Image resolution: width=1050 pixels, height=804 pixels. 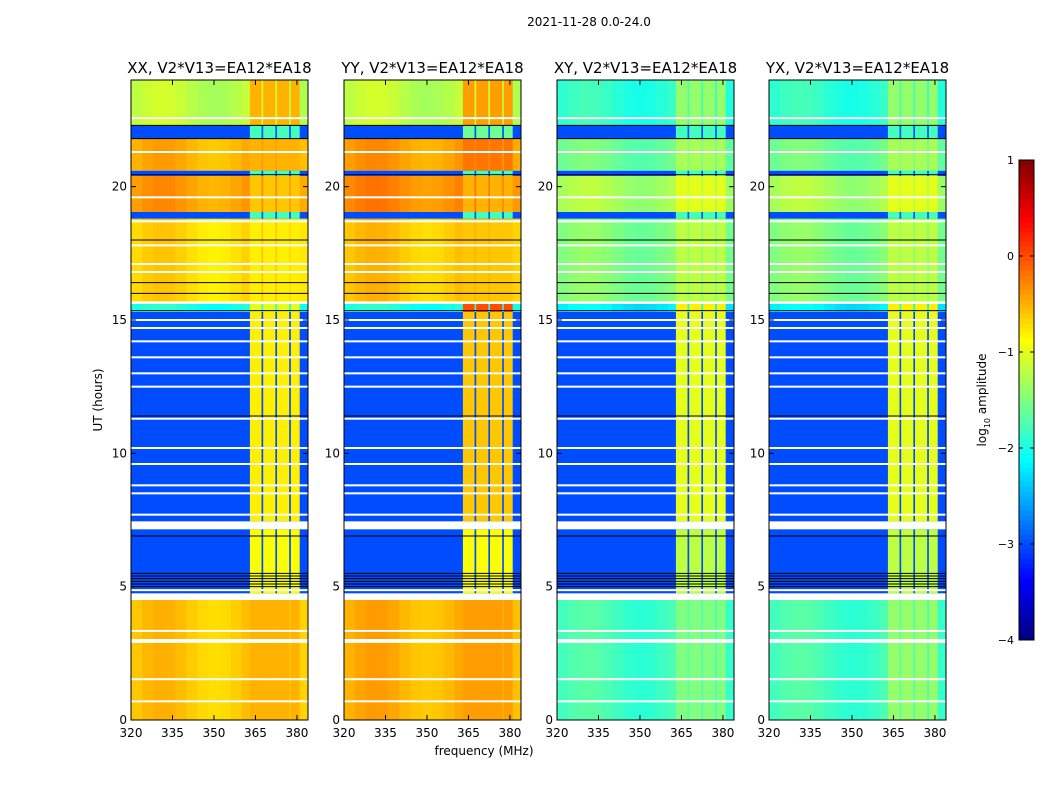 What do you see at coordinates (640, 733) in the screenshot?
I see `x-tick-label: 350` at bounding box center [640, 733].